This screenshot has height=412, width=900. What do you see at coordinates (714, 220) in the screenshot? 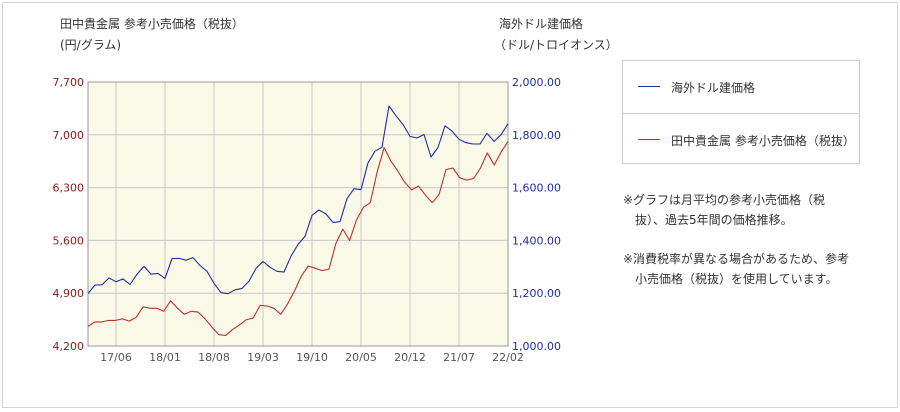
I see `note-1-line-2: 抜）、過去5年間の価格推移。` at bounding box center [714, 220].